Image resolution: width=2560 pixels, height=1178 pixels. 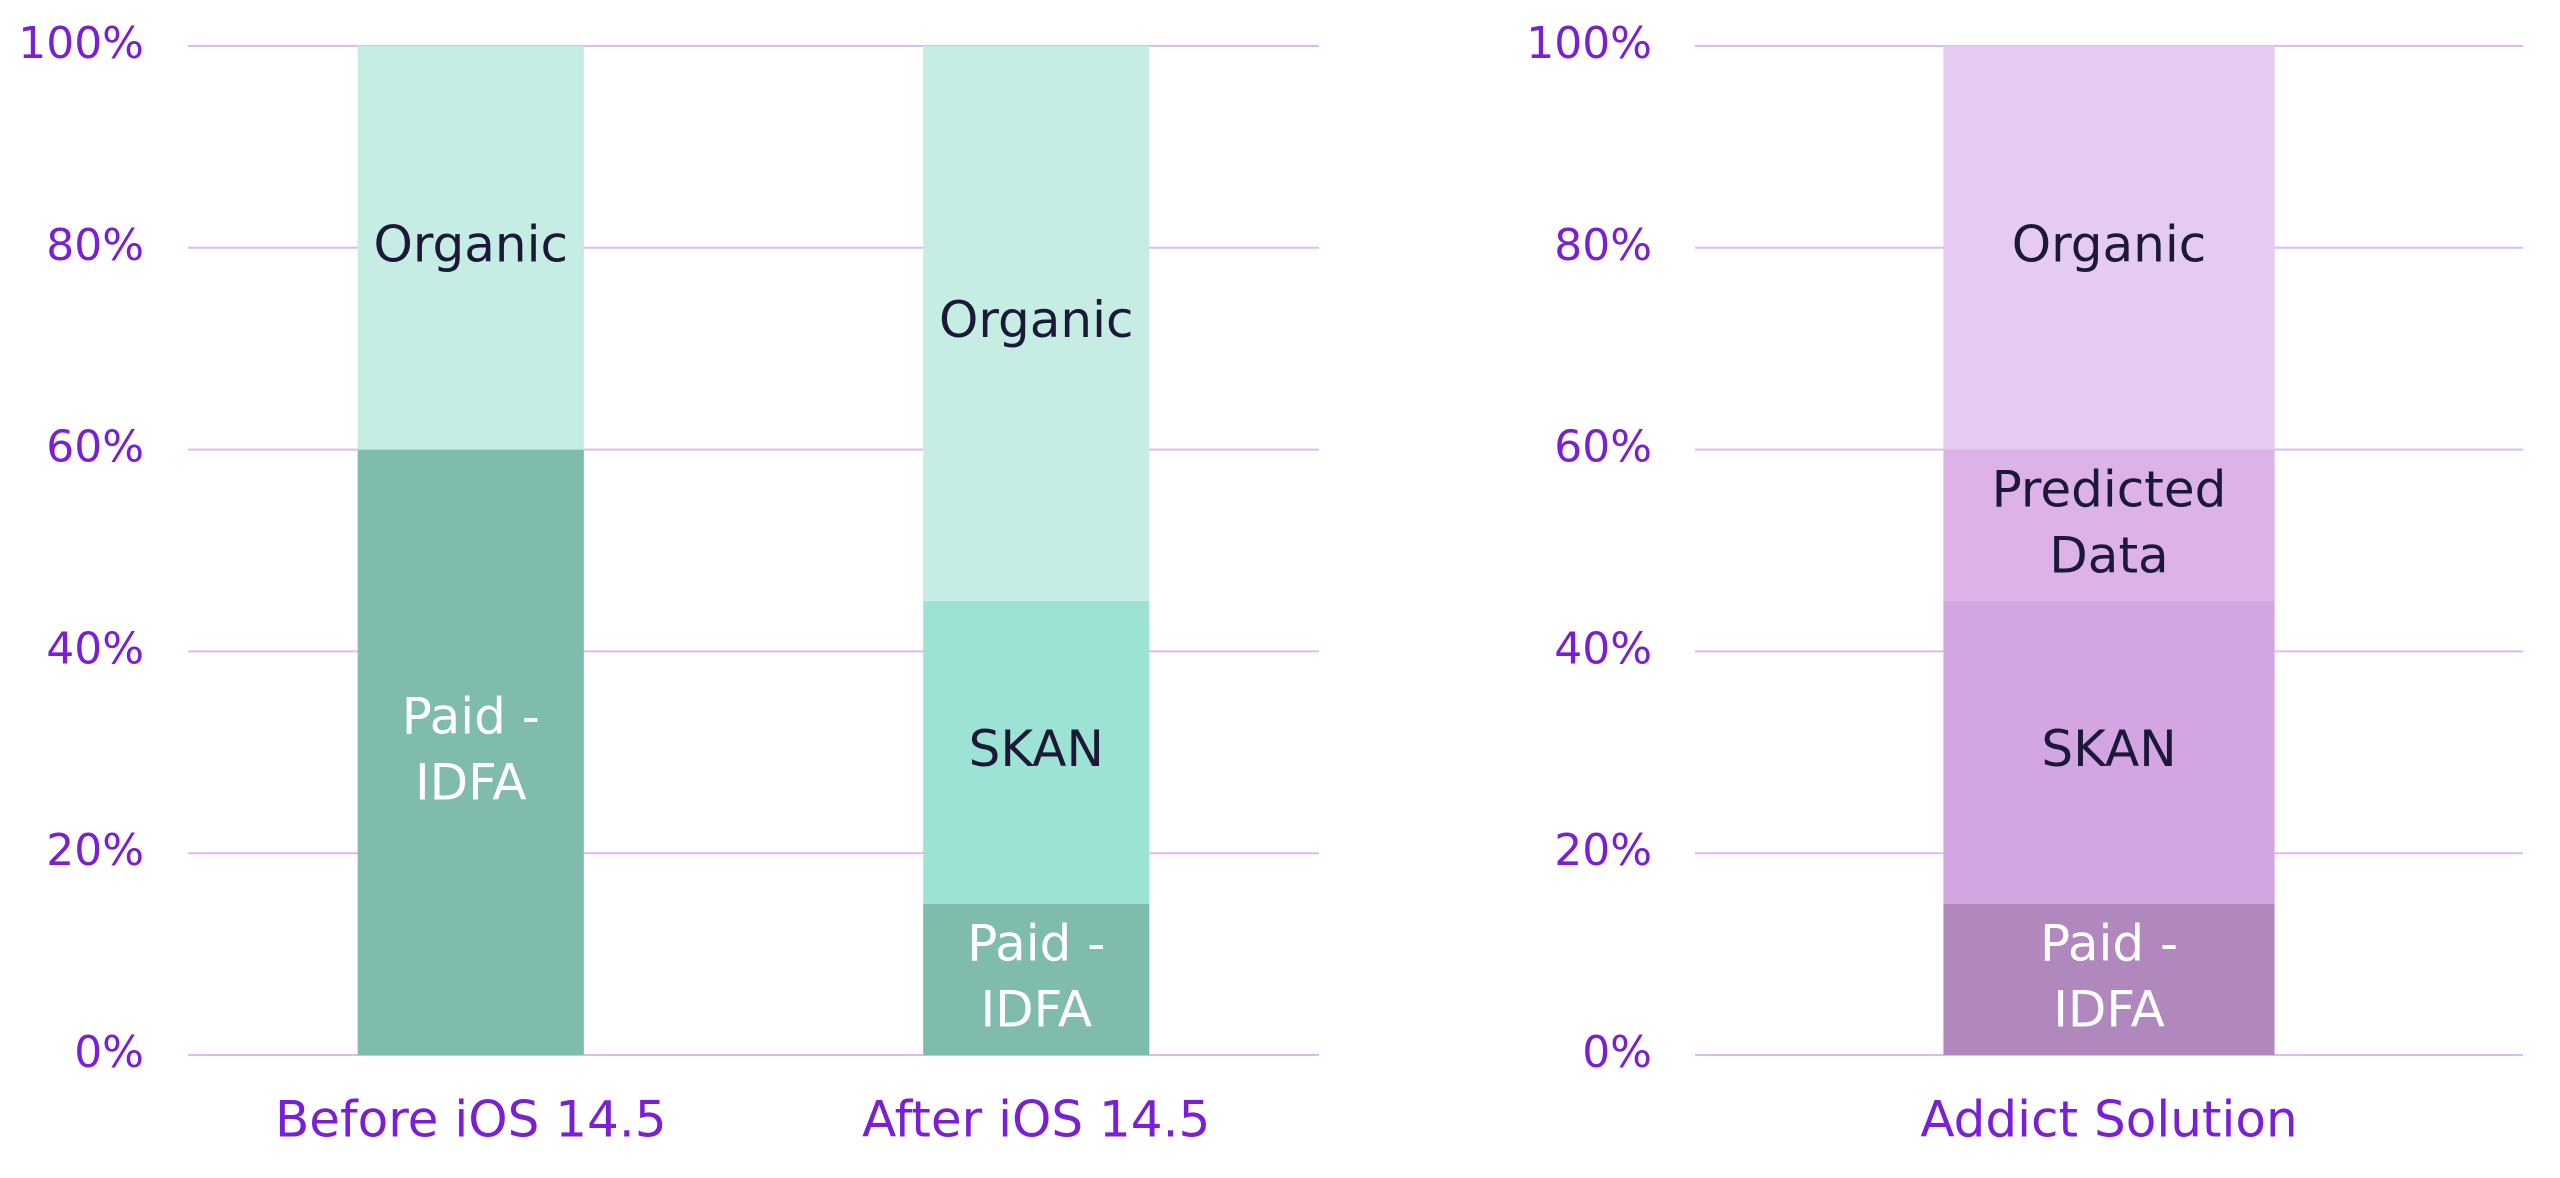 I want to click on segment-label: Predicted Data, so click(x=2109, y=522).